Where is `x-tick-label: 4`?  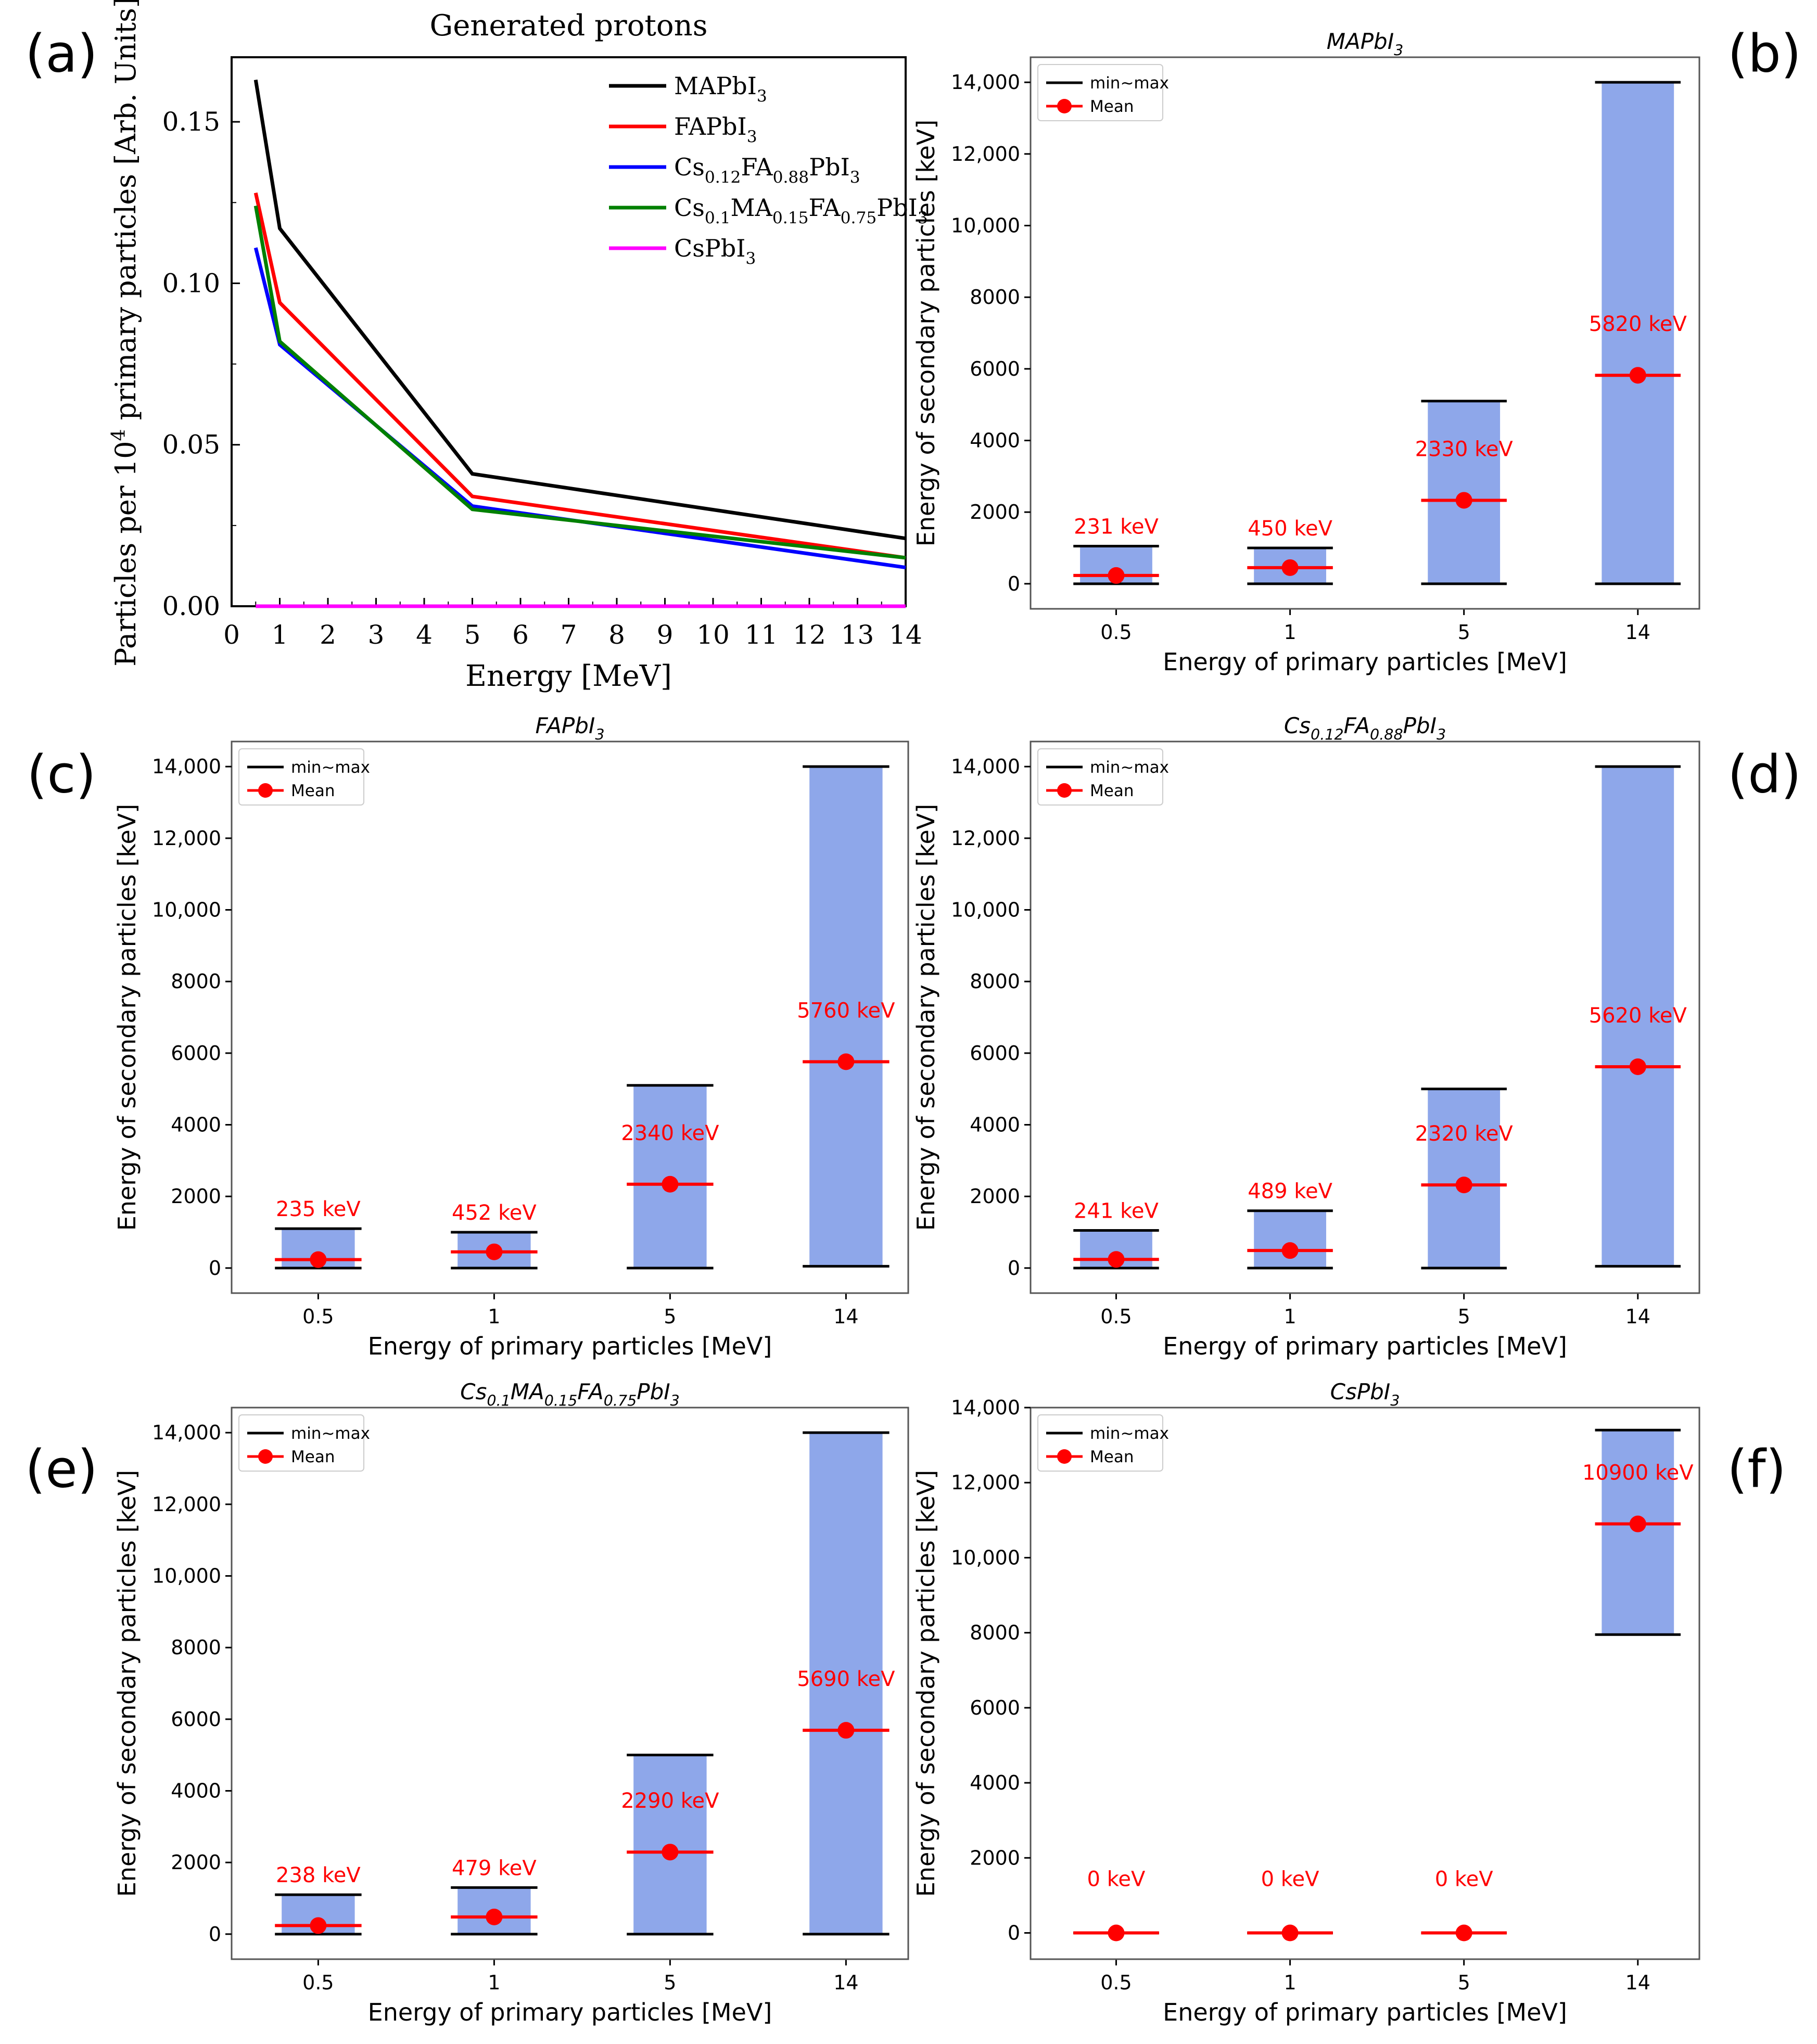
x-tick-label: 4 is located at coordinates (425, 635).